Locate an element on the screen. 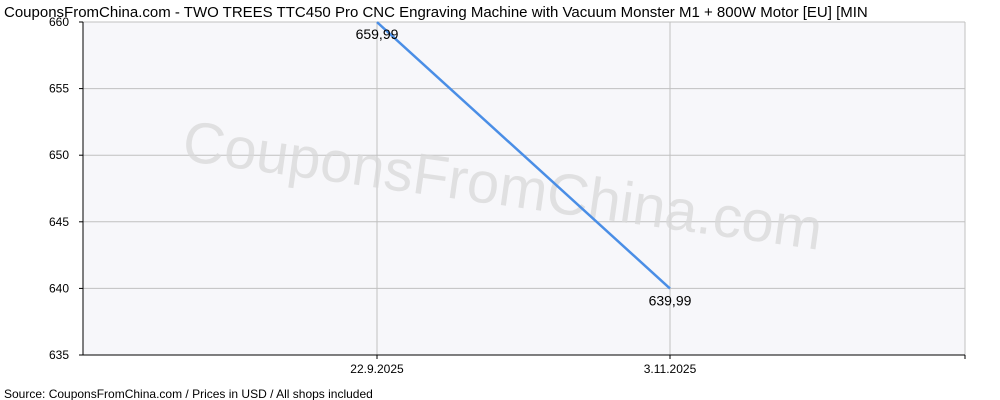 Image resolution: width=1000 pixels, height=400 pixels. x-tick-label-1: 3.11.2025 is located at coordinates (670, 369).